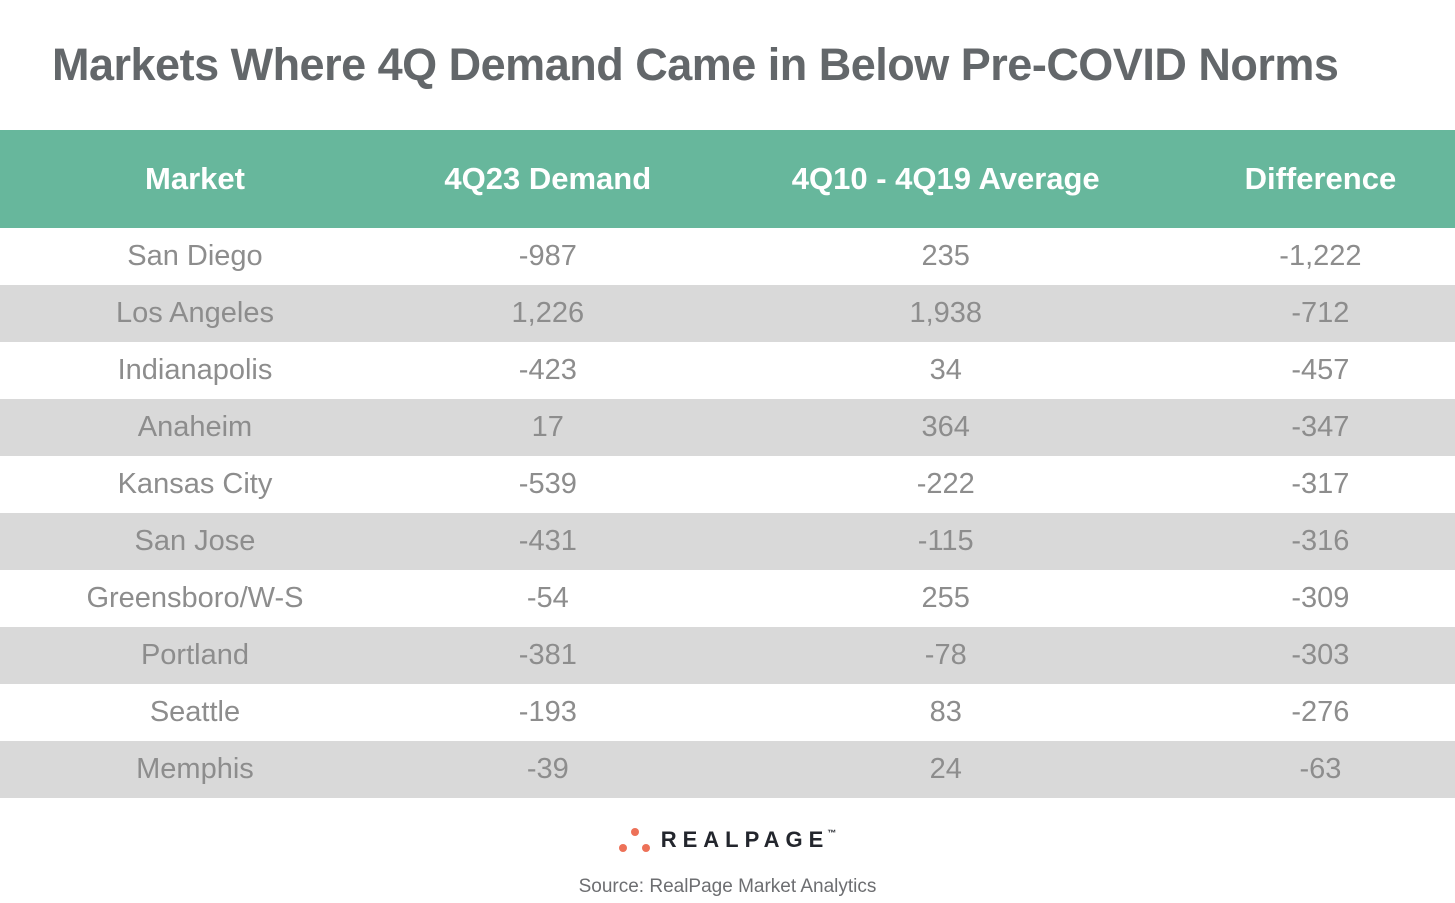  What do you see at coordinates (727, 541) in the screenshot?
I see `table-row: San Jose -431 -115 -316` at bounding box center [727, 541].